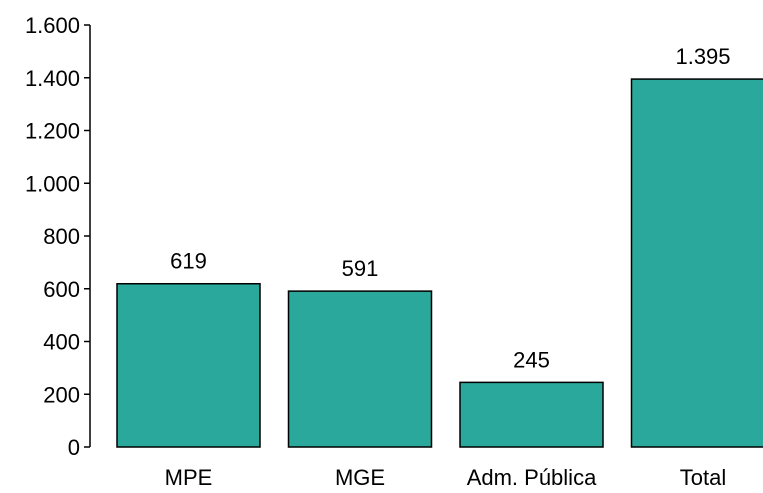  Describe the element at coordinates (52, 25) in the screenshot. I see `y-tick-label: 1.600` at that location.